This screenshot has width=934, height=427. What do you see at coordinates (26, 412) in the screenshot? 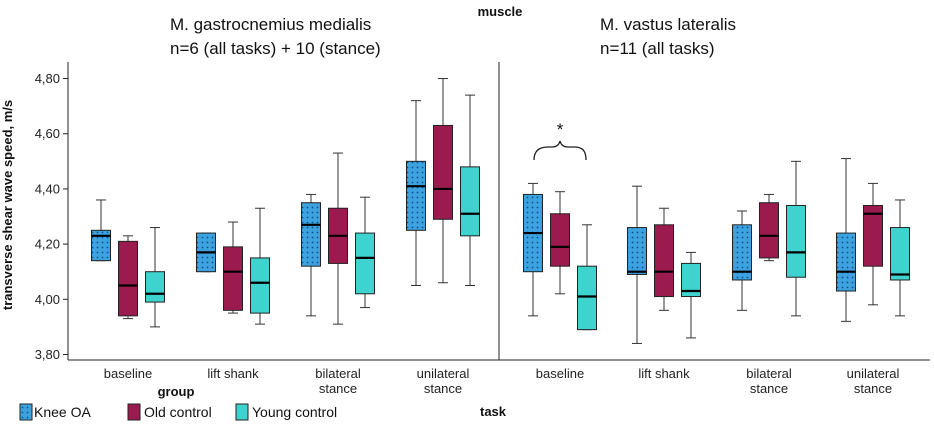
I see `legend-swatch-knee-oa` at bounding box center [26, 412].